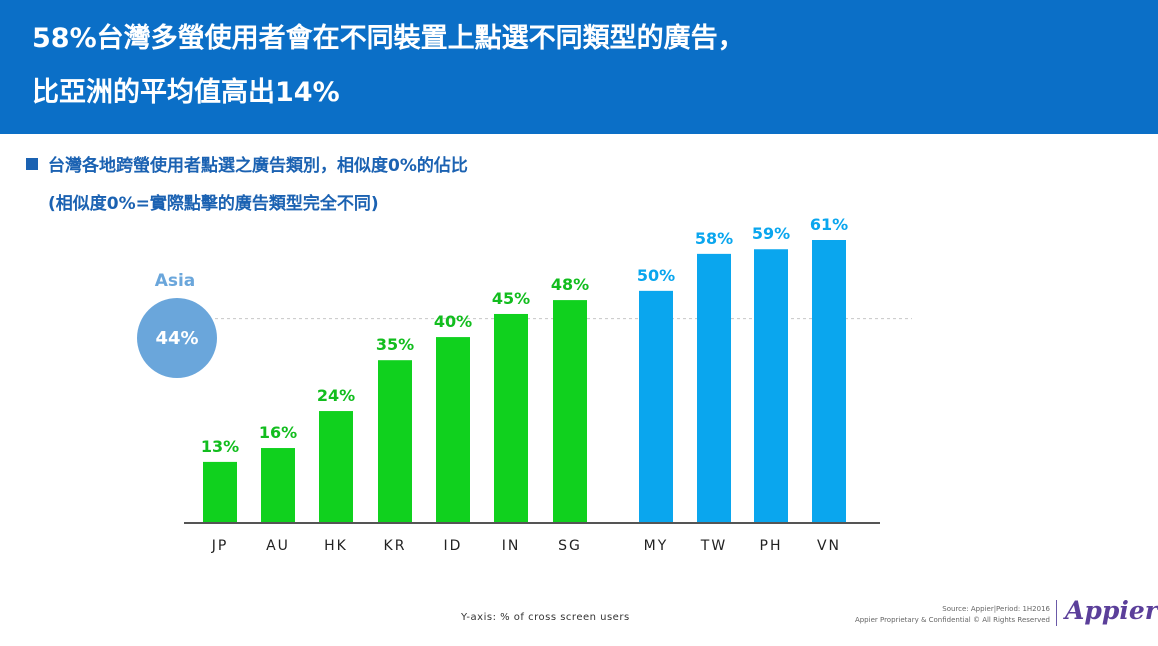 Image resolution: width=1158 pixels, height=646 pixels. What do you see at coordinates (175, 281) in the screenshot?
I see `asia-average-label: Asia` at bounding box center [175, 281].